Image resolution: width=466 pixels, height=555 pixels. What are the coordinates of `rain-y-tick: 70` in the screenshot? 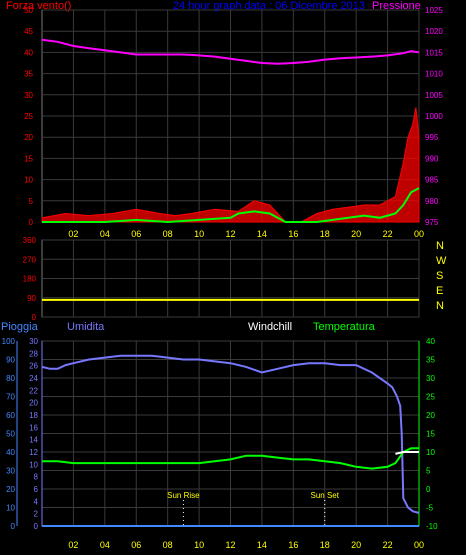 It's located at (10, 397).